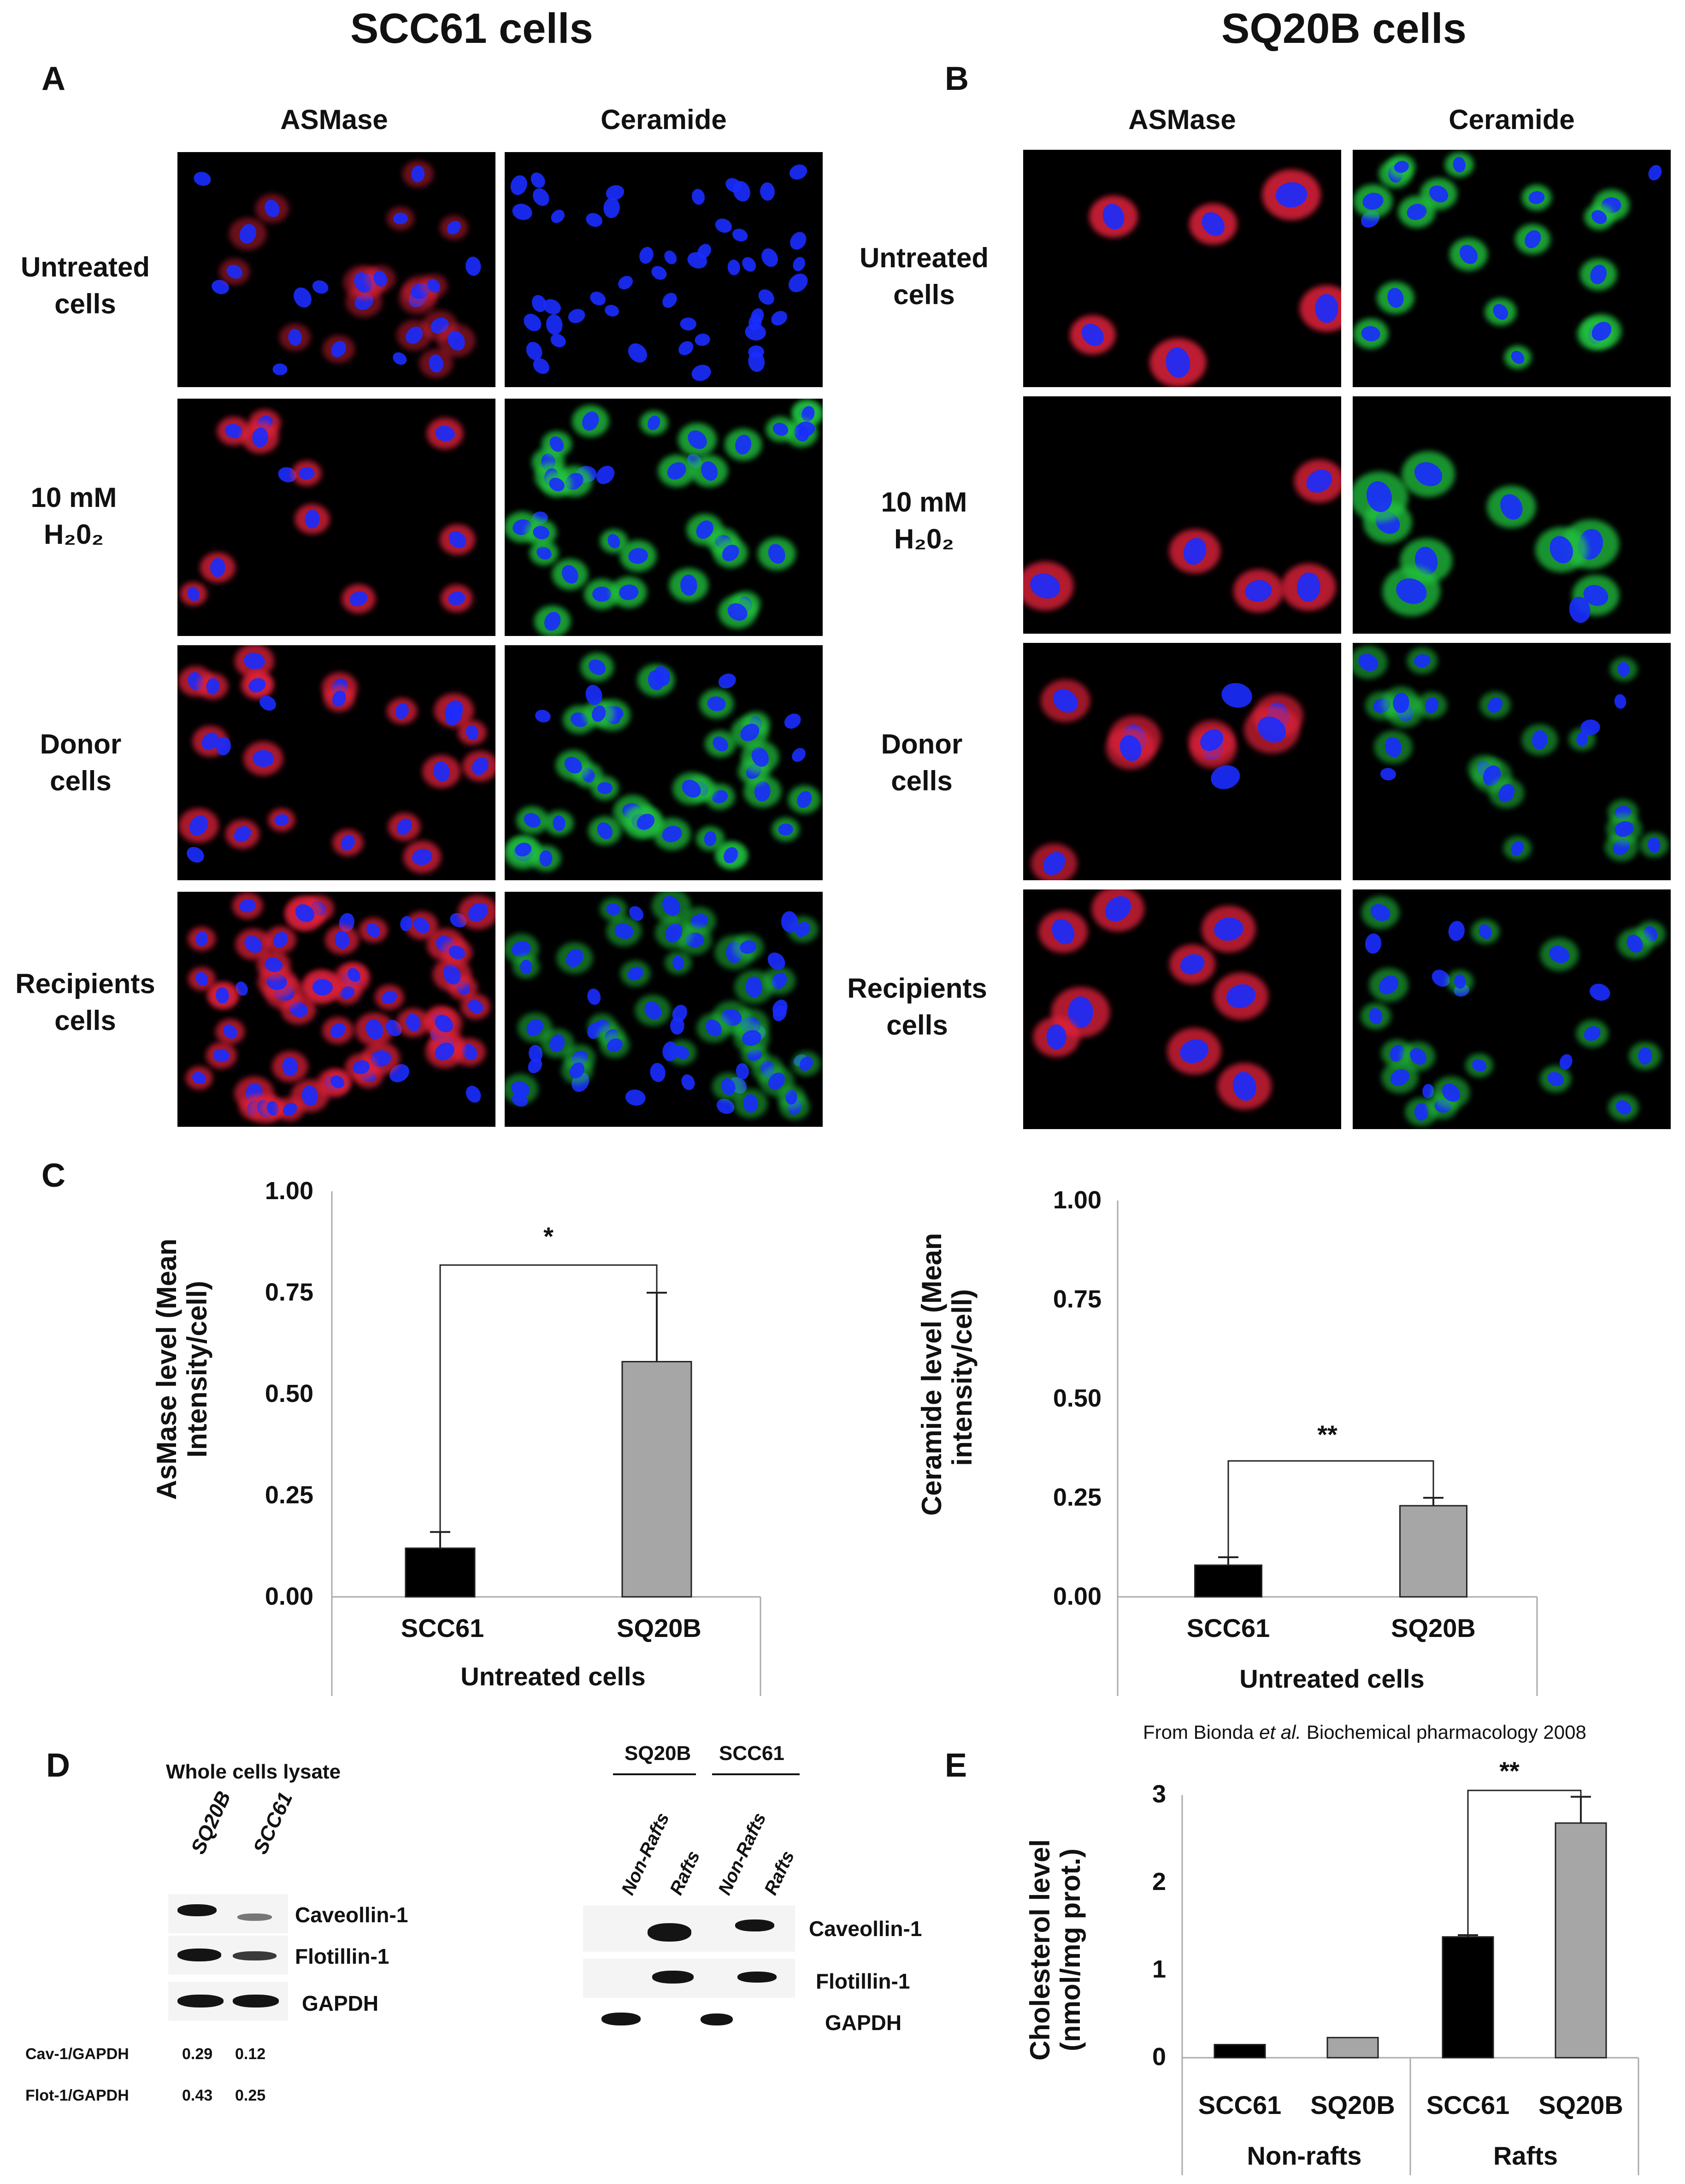  What do you see at coordinates (198, 2054) in the screenshot?
I see `ratio-cav-sq20b: 0.29` at bounding box center [198, 2054].